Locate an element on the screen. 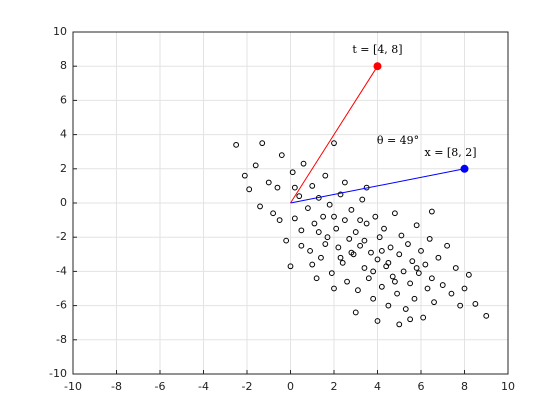  x-tick-label: 8 is located at coordinates (464, 386).